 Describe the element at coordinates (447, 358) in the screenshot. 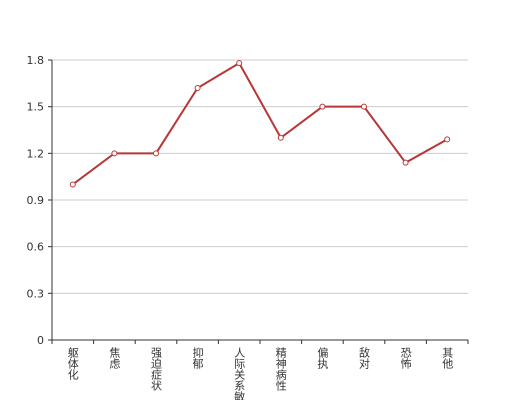

I see `x-tick-label: 其他` at that location.